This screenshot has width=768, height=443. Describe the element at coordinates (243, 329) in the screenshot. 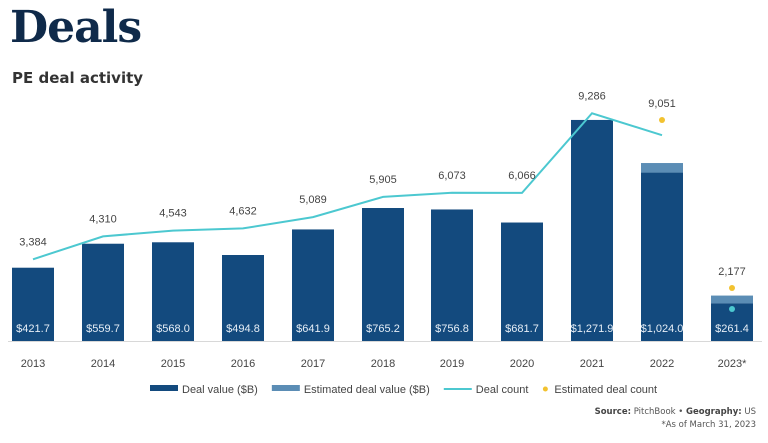

I see `bar-value-label: $494.8` at that location.